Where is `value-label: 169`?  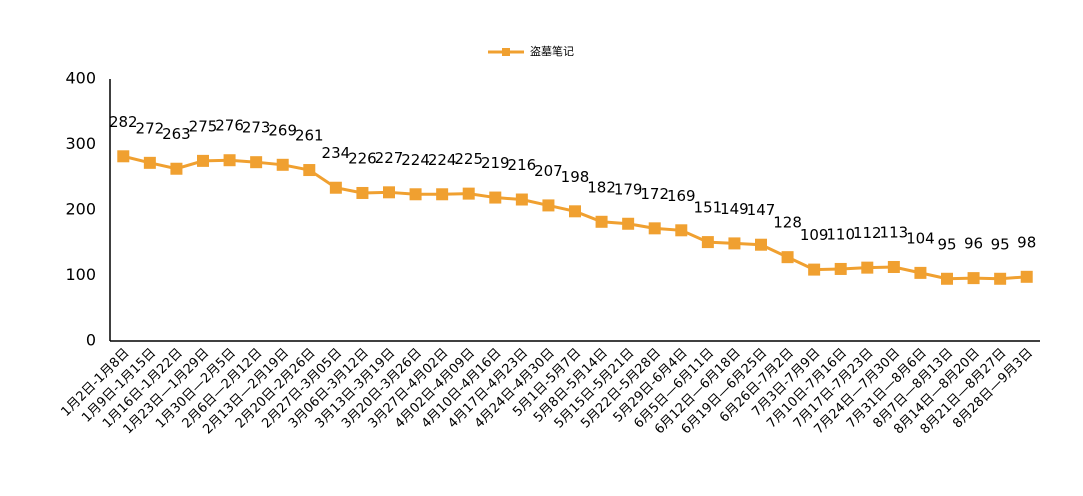
value-label: 169 is located at coordinates (681, 196).